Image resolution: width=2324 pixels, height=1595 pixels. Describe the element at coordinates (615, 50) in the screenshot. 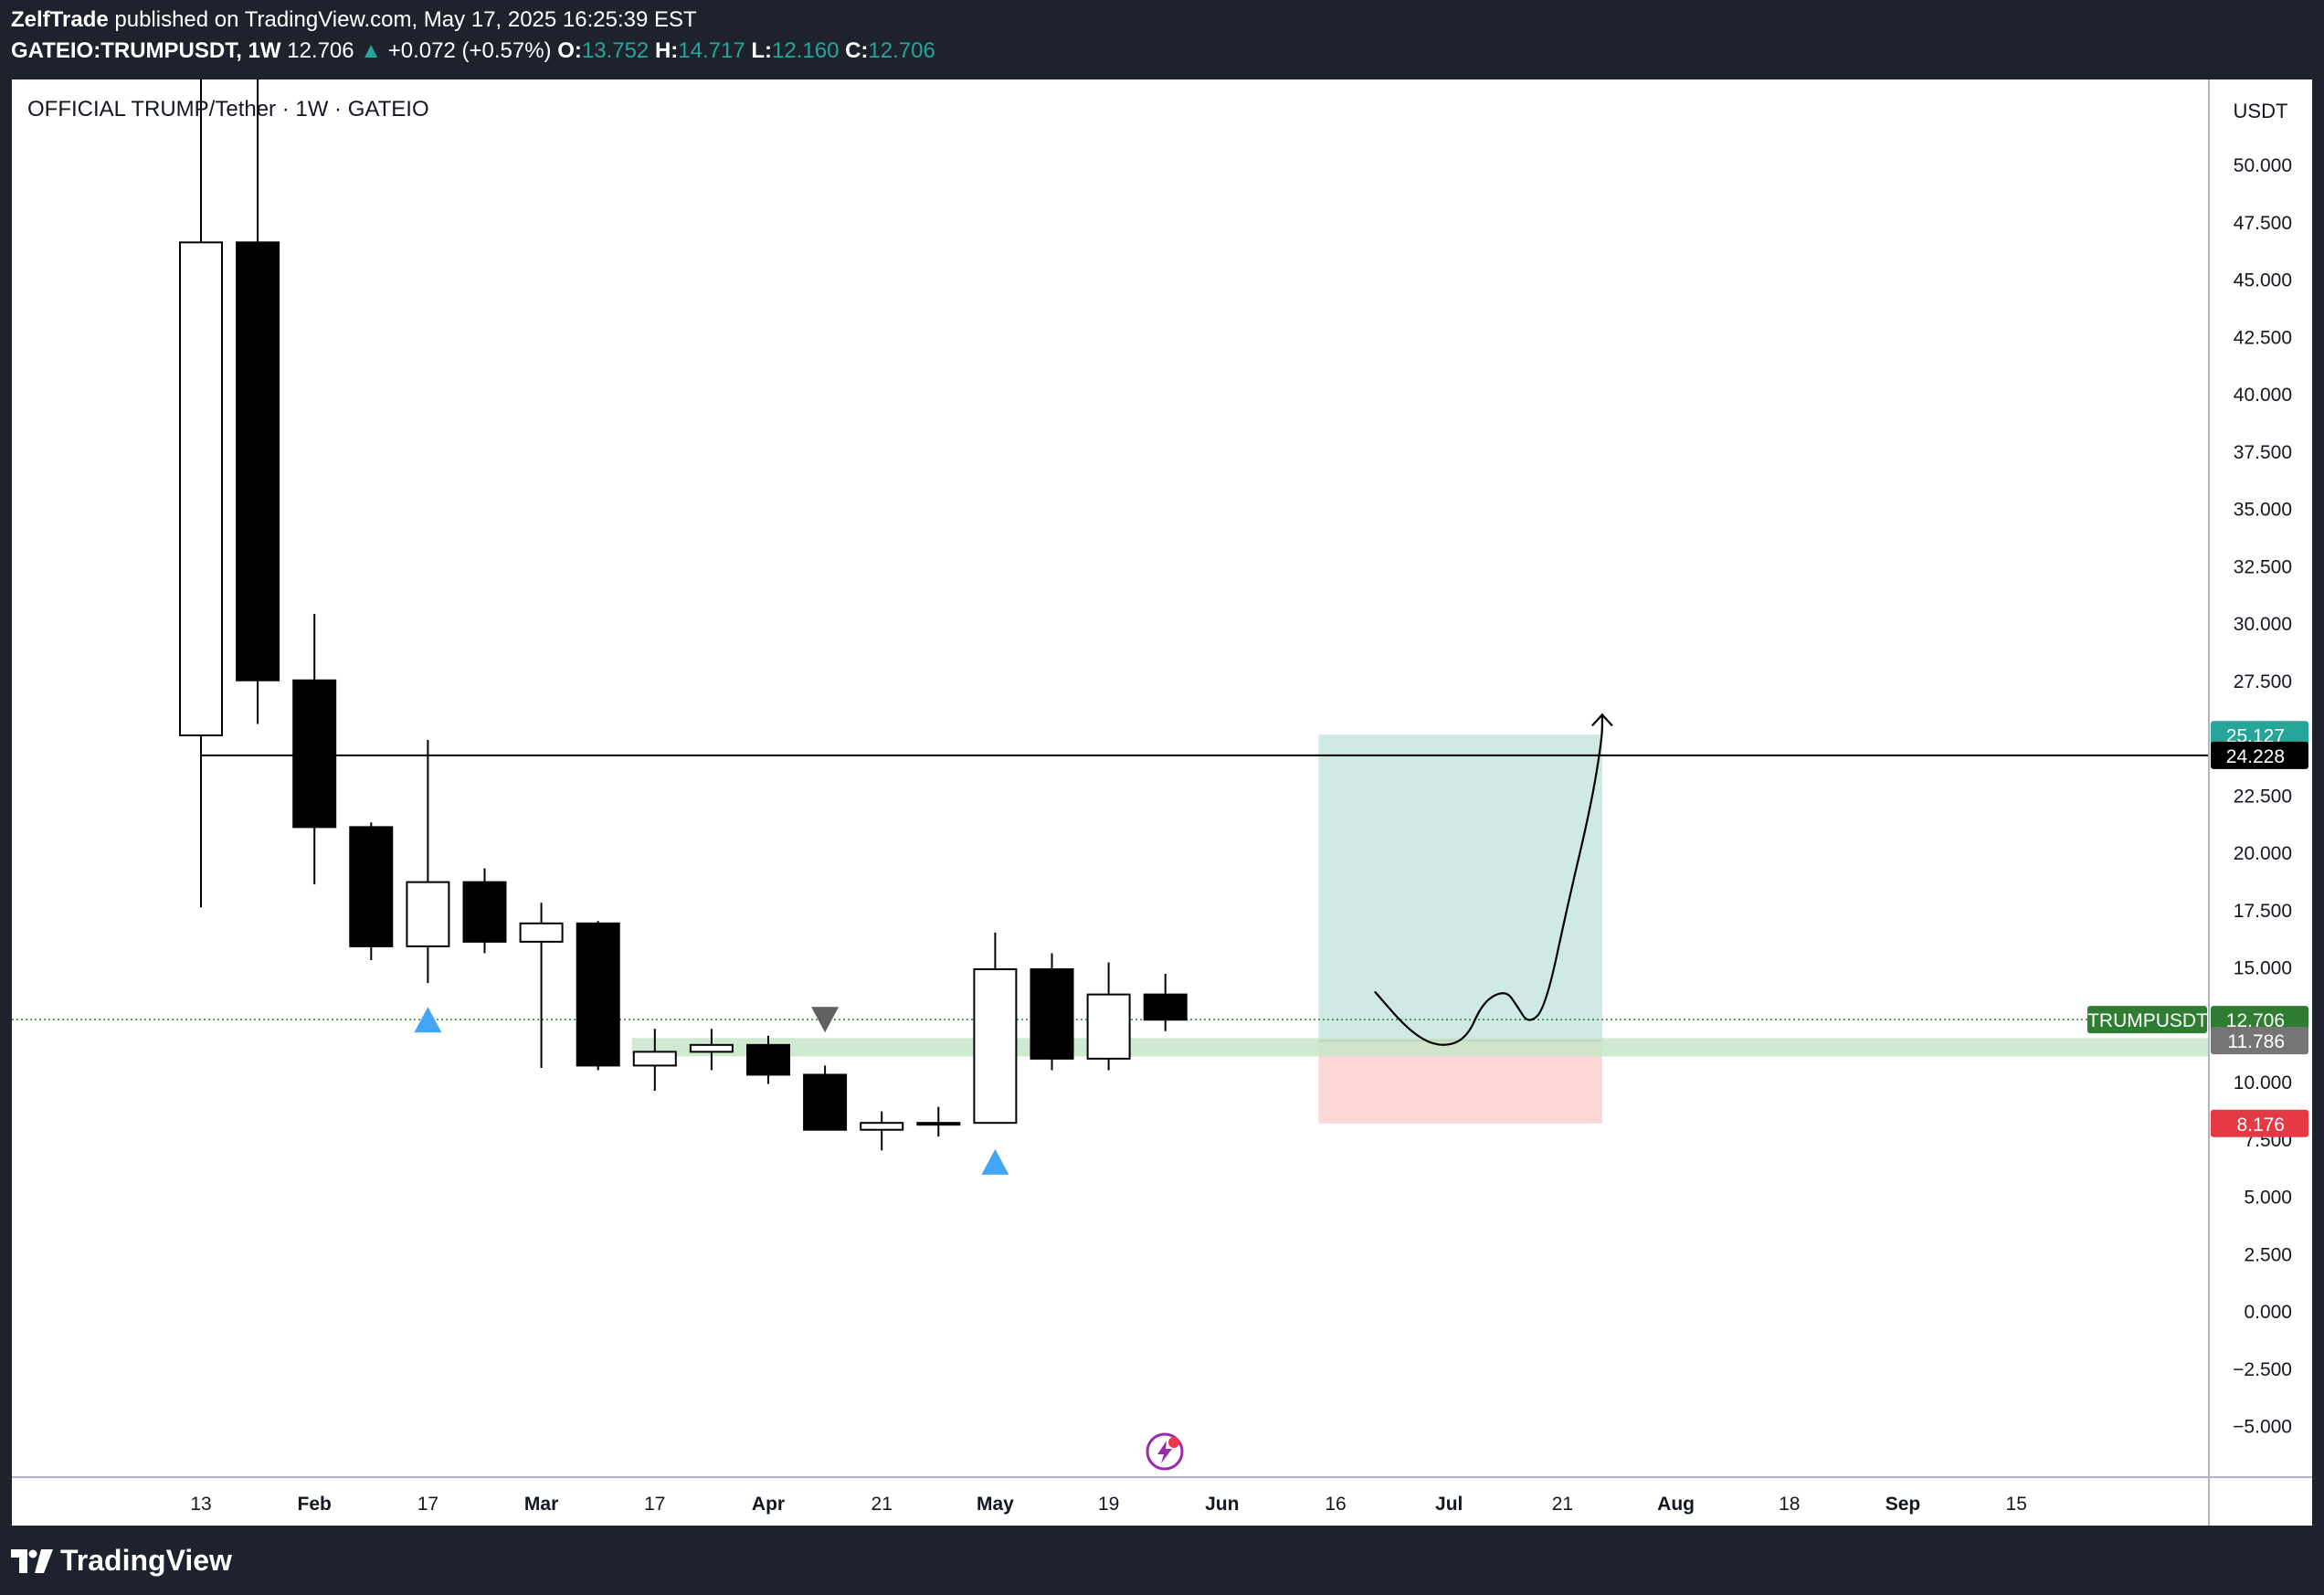

I see `open-value: 13.752` at that location.